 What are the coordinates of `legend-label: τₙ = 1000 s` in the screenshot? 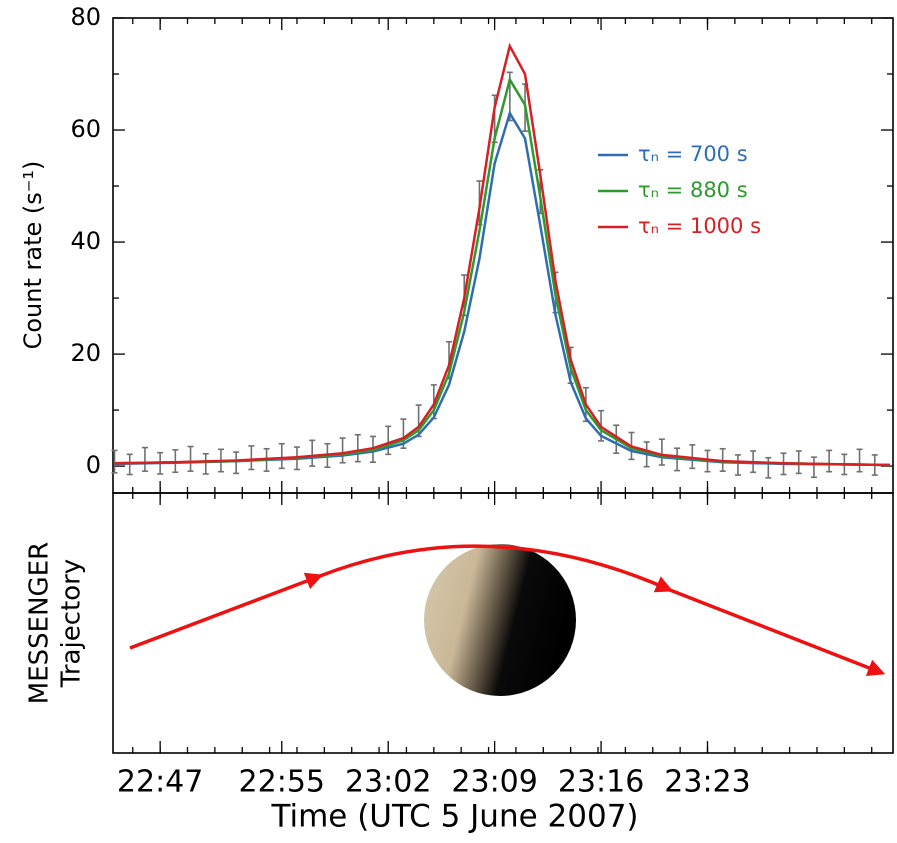 It's located at (699, 226).